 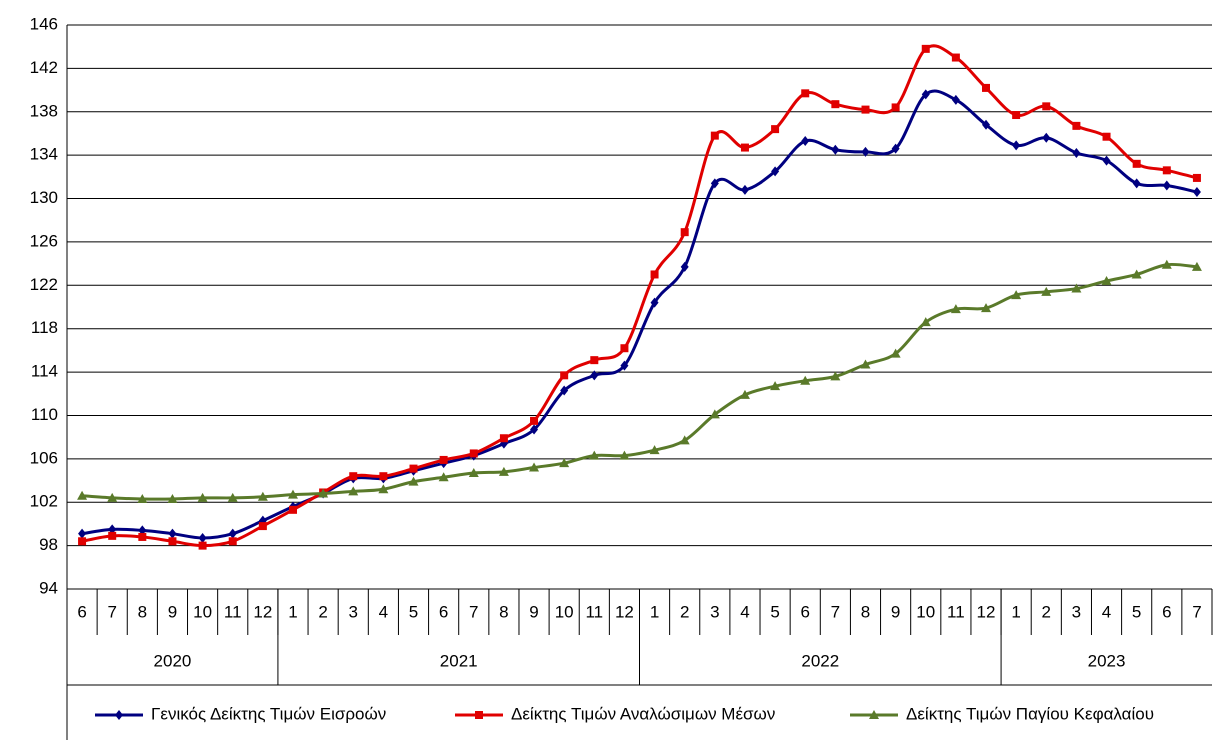 I want to click on x-tick-label: 1, so click(x=654, y=611).